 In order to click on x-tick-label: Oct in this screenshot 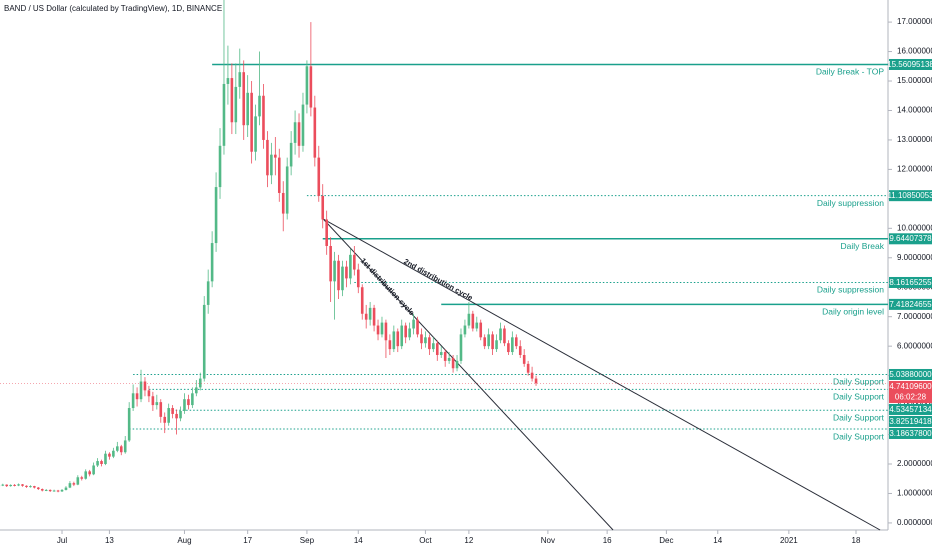, I will do `click(425, 540)`.